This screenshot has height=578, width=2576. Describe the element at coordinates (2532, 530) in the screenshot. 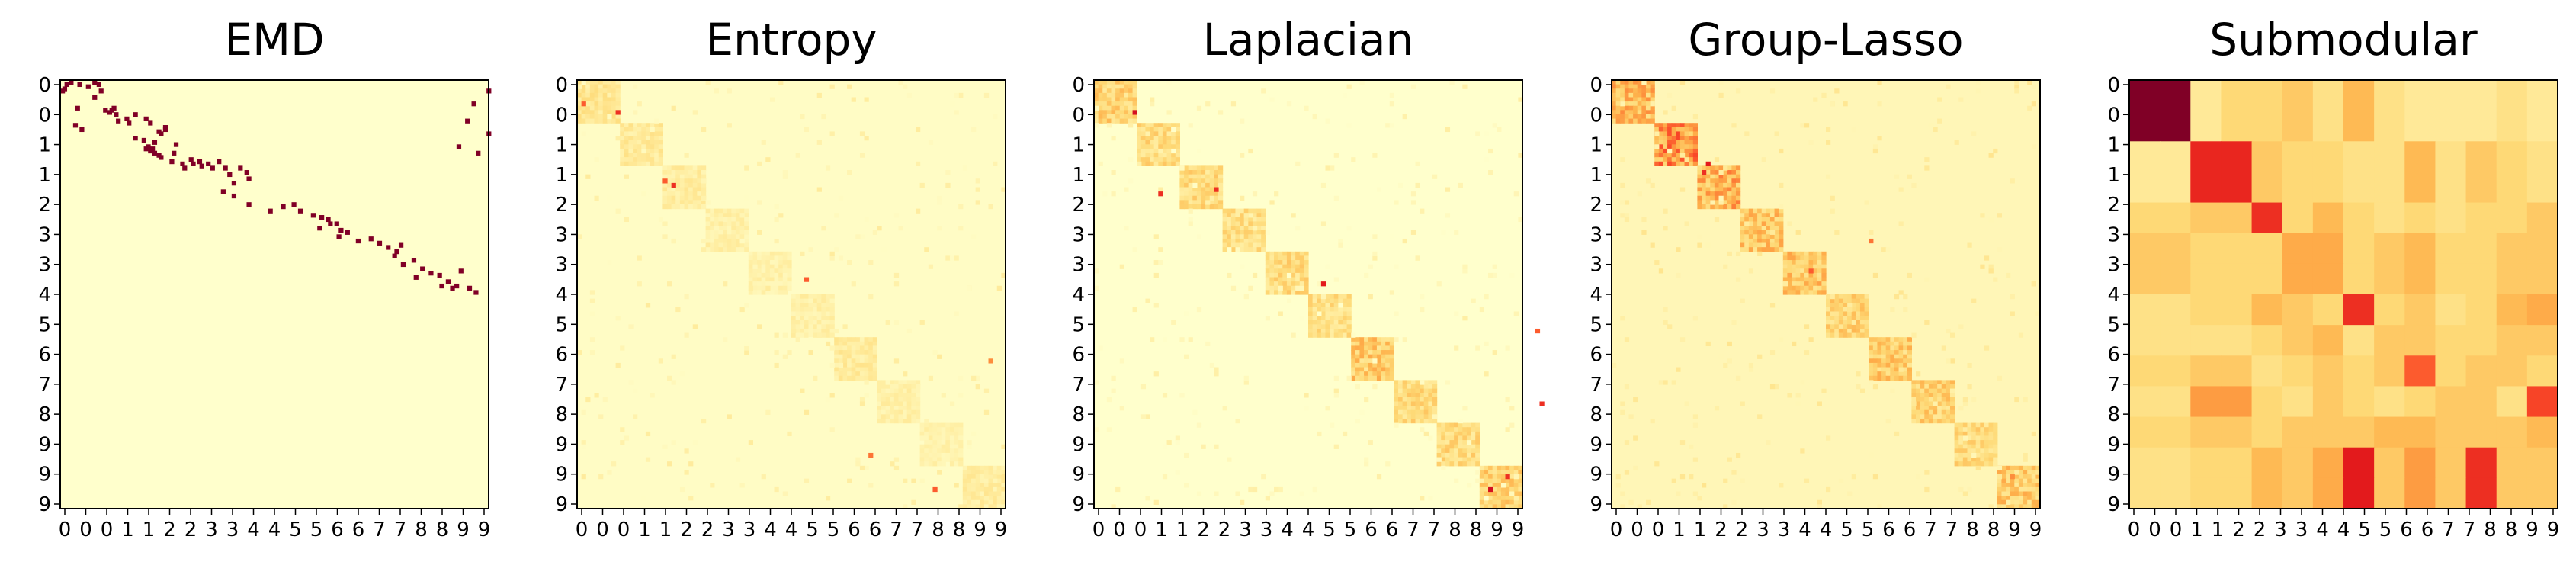

I see `x-tick-label: 9` at that location.